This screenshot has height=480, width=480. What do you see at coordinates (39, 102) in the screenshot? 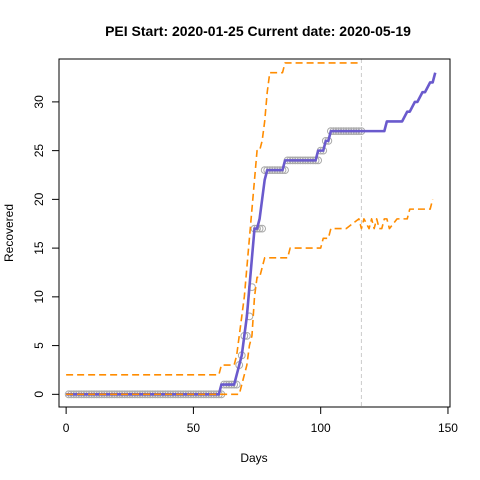
I see `y-tick-label: 30` at bounding box center [39, 102].